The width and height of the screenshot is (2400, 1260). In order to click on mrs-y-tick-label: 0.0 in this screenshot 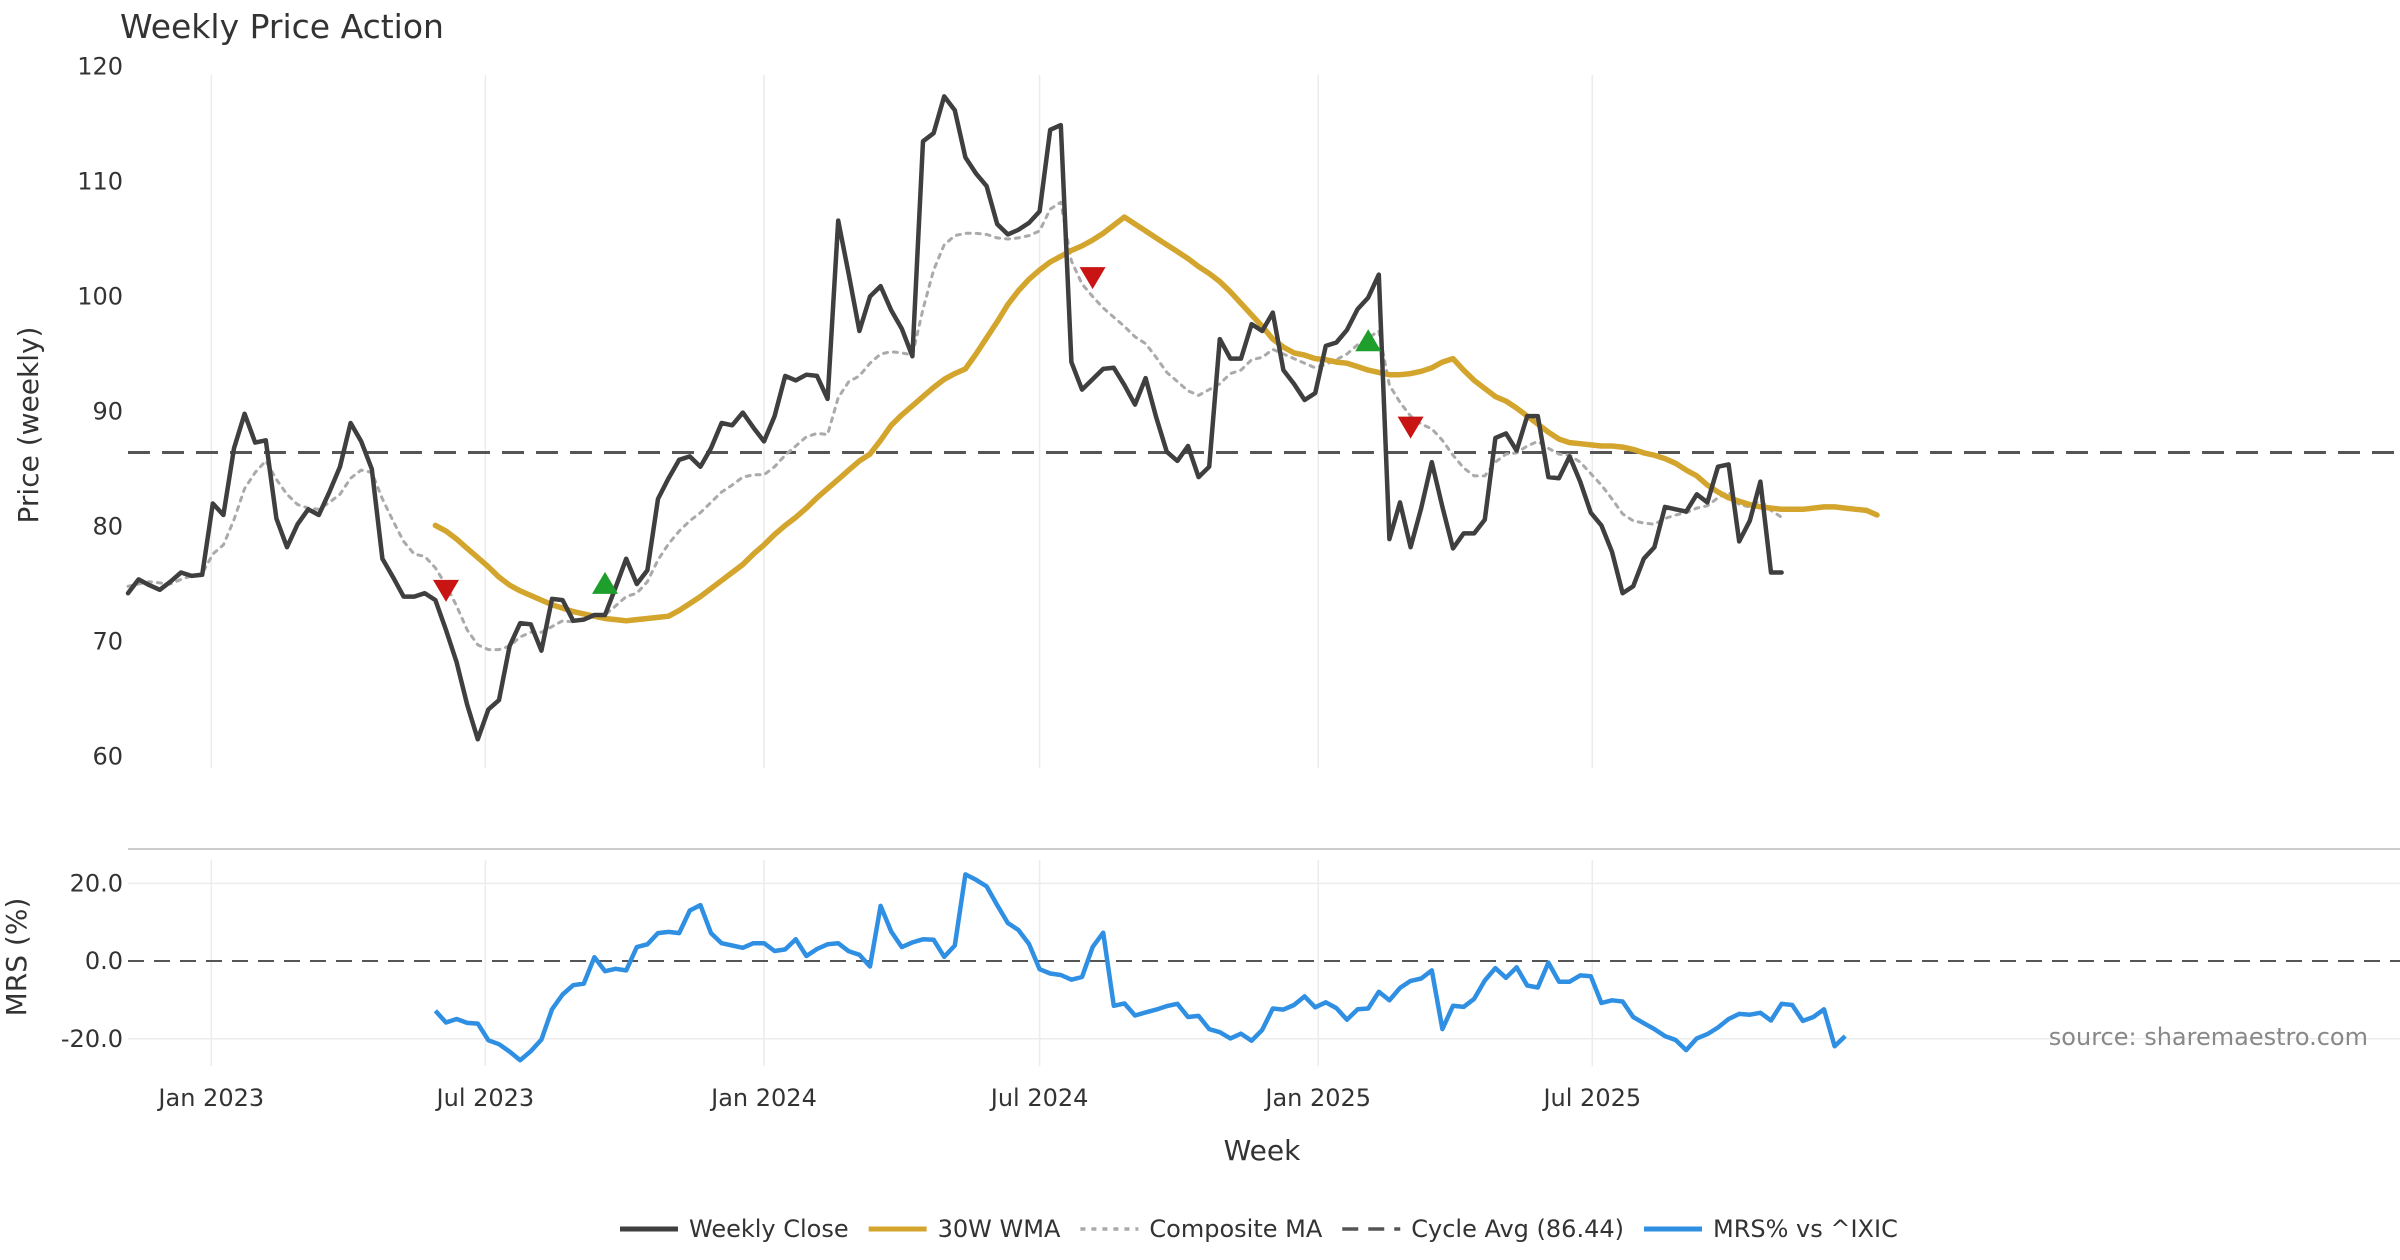, I will do `click(104, 961)`.